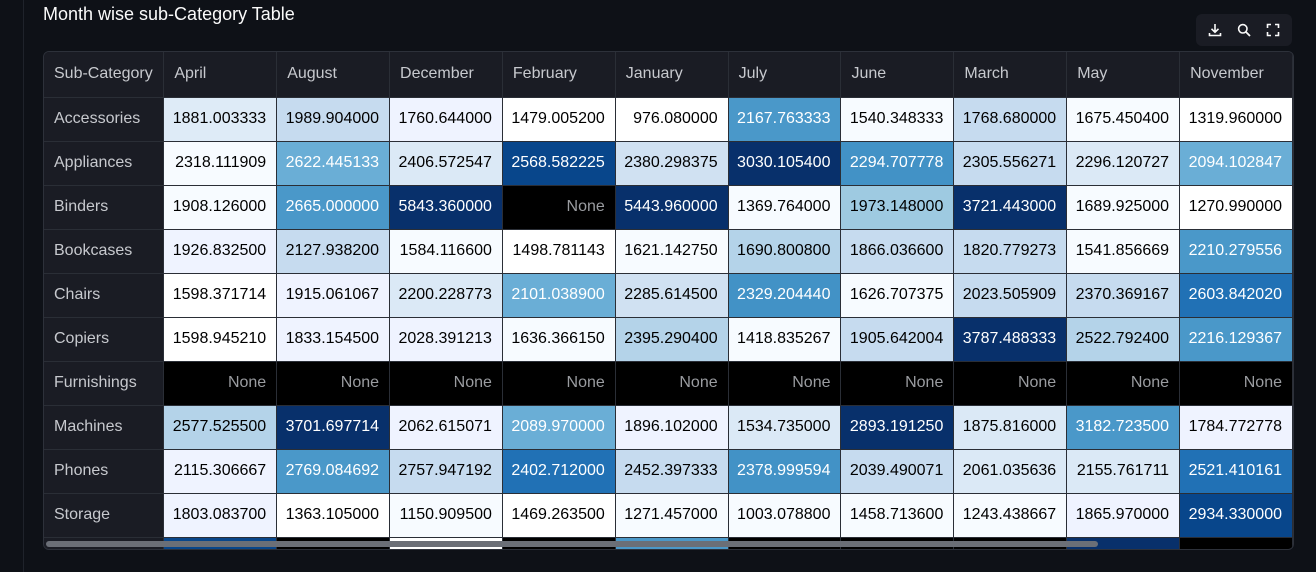 The image size is (1316, 572). What do you see at coordinates (897, 515) in the screenshot?
I see `table-cell: 1458.713600` at bounding box center [897, 515].